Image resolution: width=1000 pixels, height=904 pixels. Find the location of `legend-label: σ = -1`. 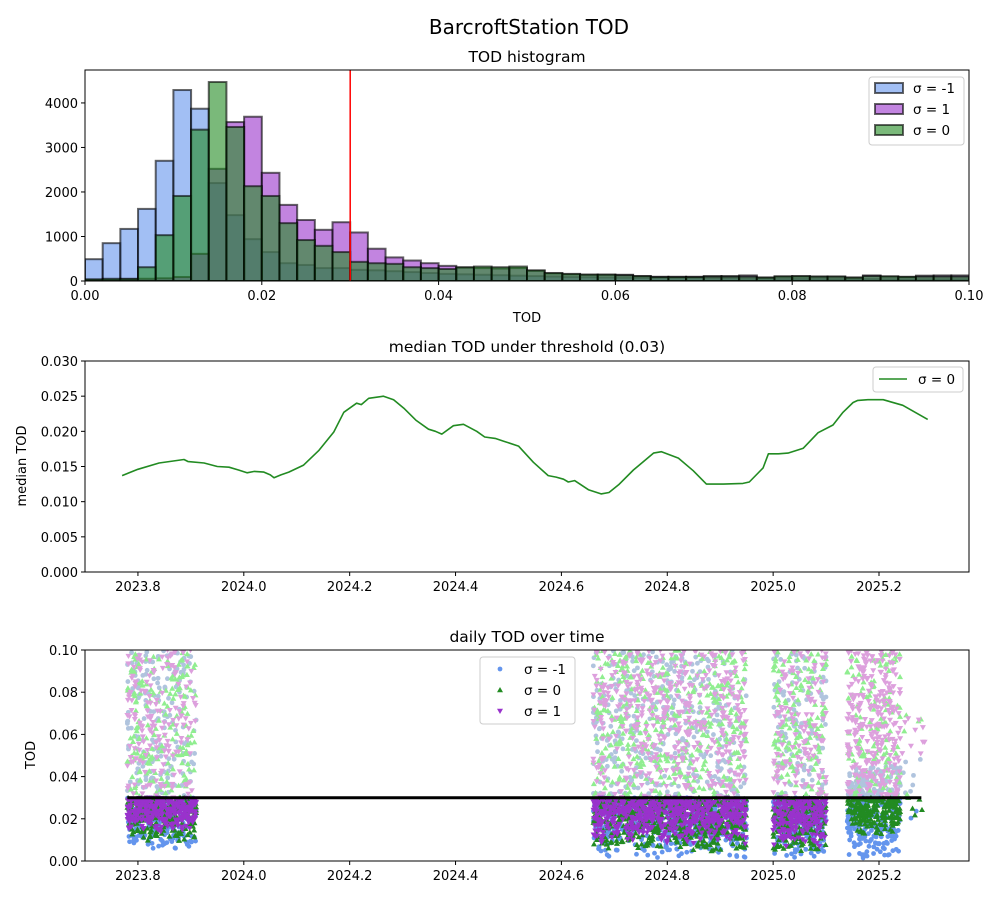

legend-label: σ = -1 is located at coordinates (934, 89).